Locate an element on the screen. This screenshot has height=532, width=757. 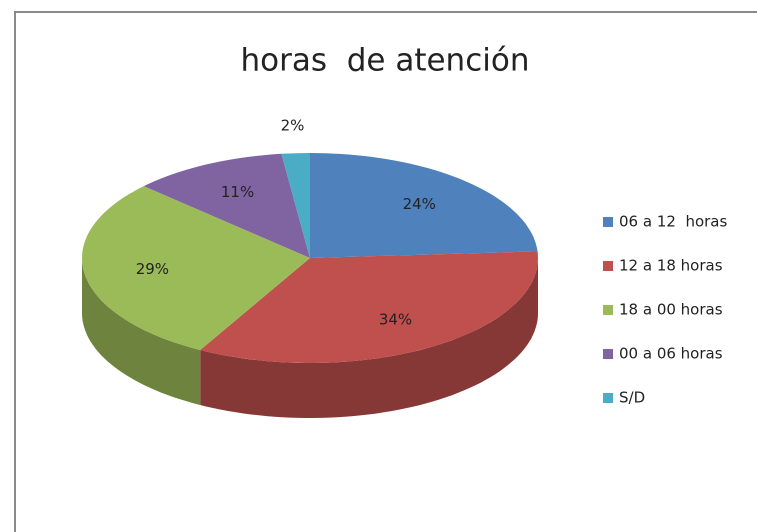
legend-label: 06 a 12 horas is located at coordinates (673, 222).